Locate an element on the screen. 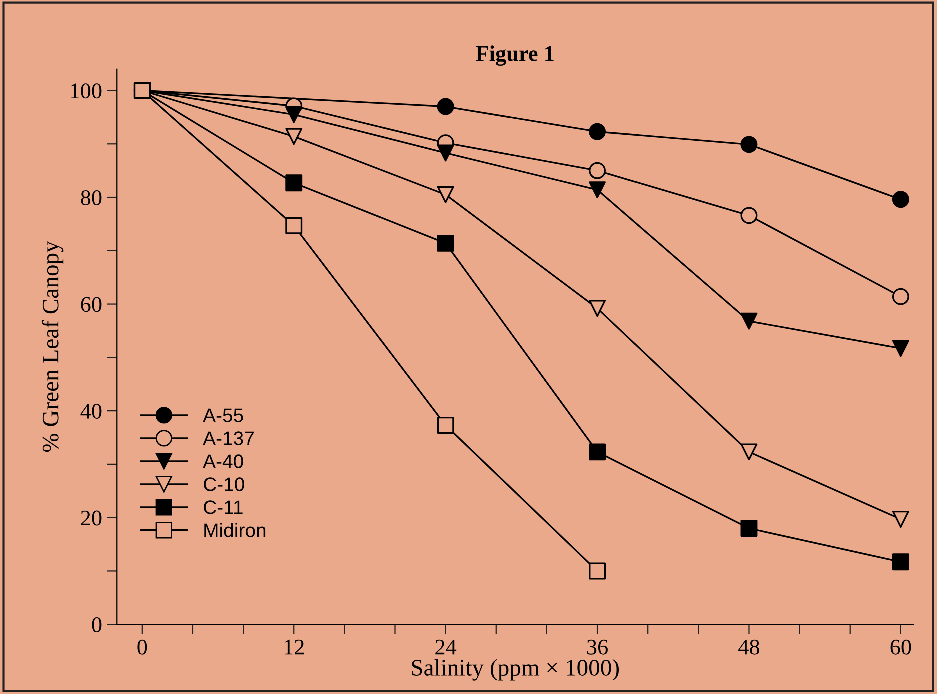  x-tick-label: 60 is located at coordinates (901, 647).